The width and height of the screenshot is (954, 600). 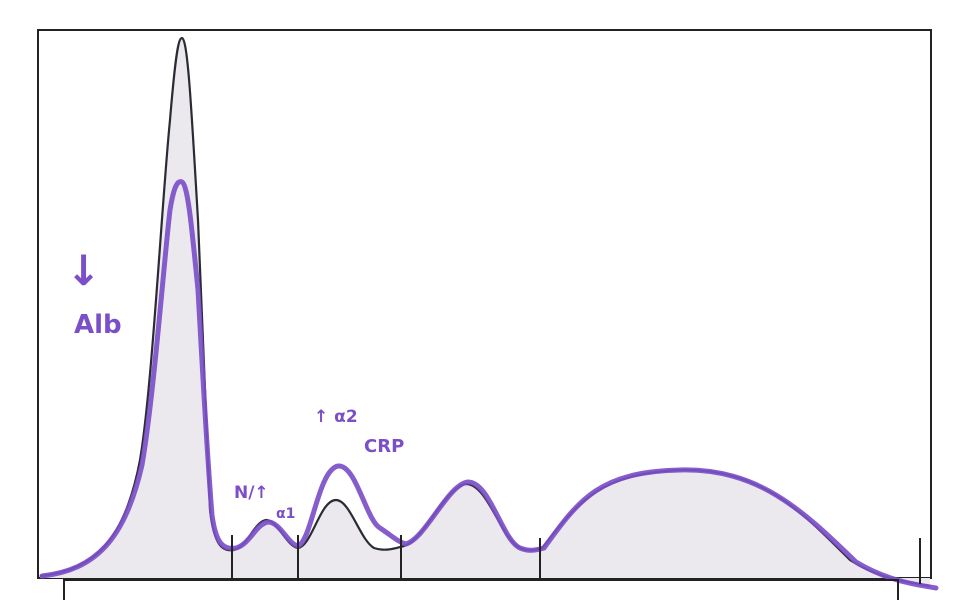 I want to click on alpha2-label-line2: CRP, so click(x=384, y=446).